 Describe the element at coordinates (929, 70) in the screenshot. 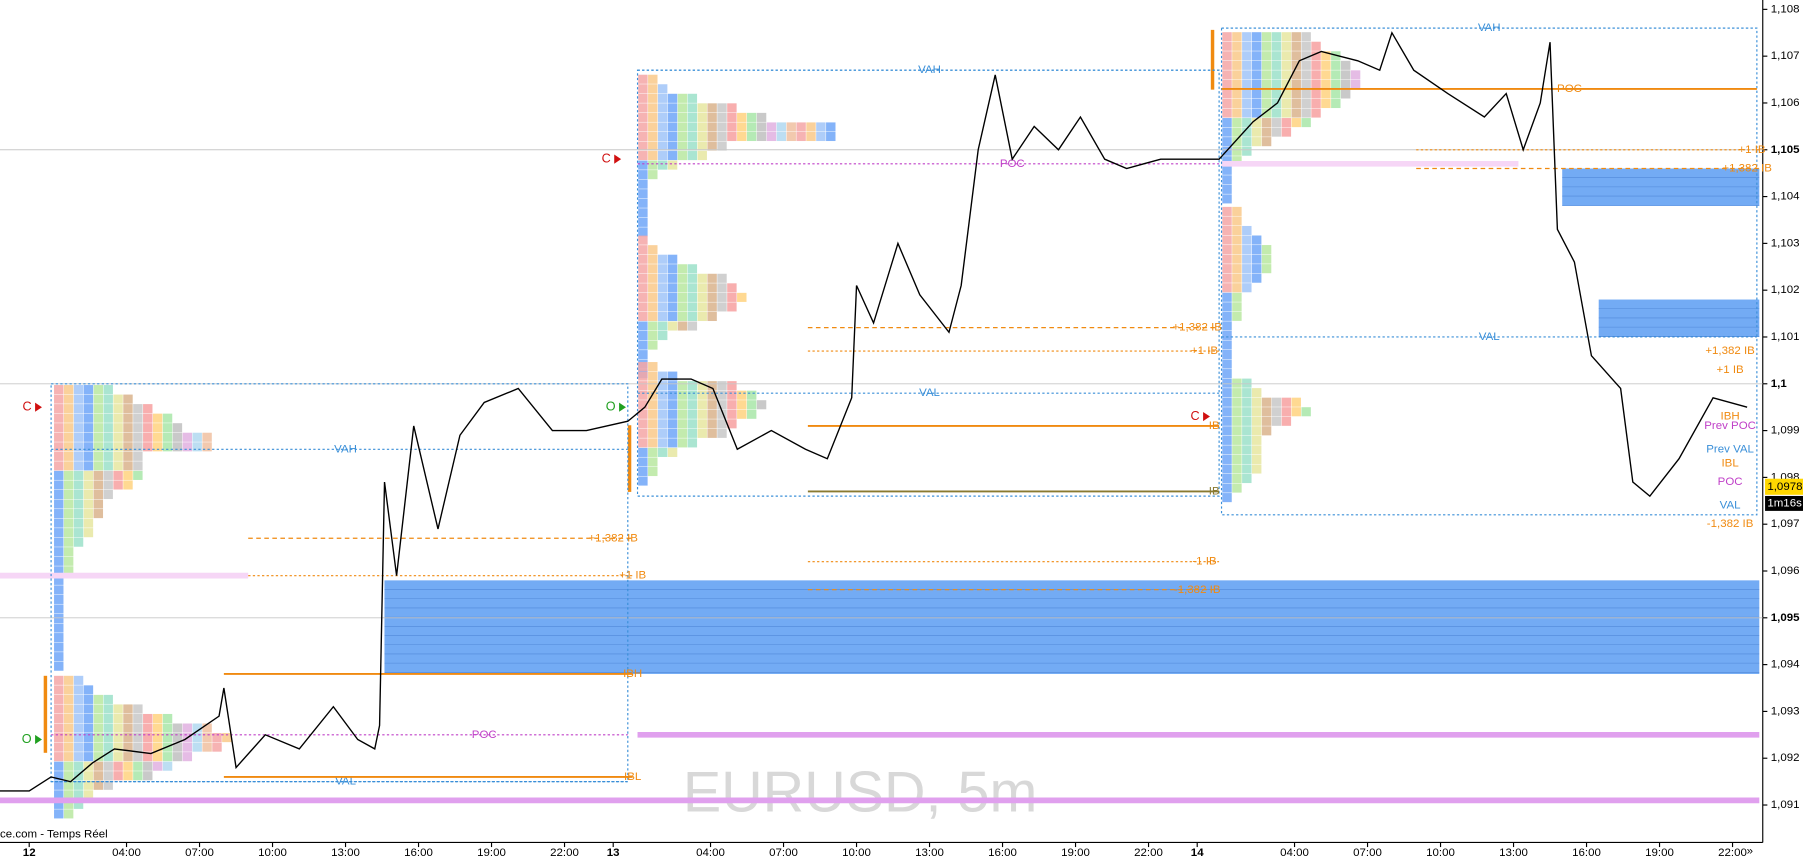

I see `level-label: VAH` at that location.